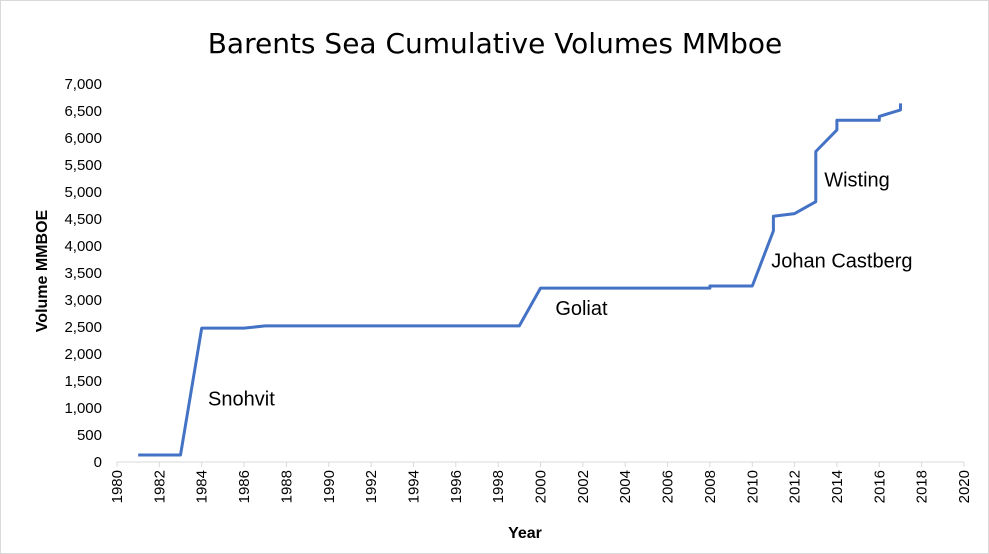 This screenshot has height=554, width=989. Describe the element at coordinates (581, 309) in the screenshot. I see `annotation-label: Goliat` at that location.